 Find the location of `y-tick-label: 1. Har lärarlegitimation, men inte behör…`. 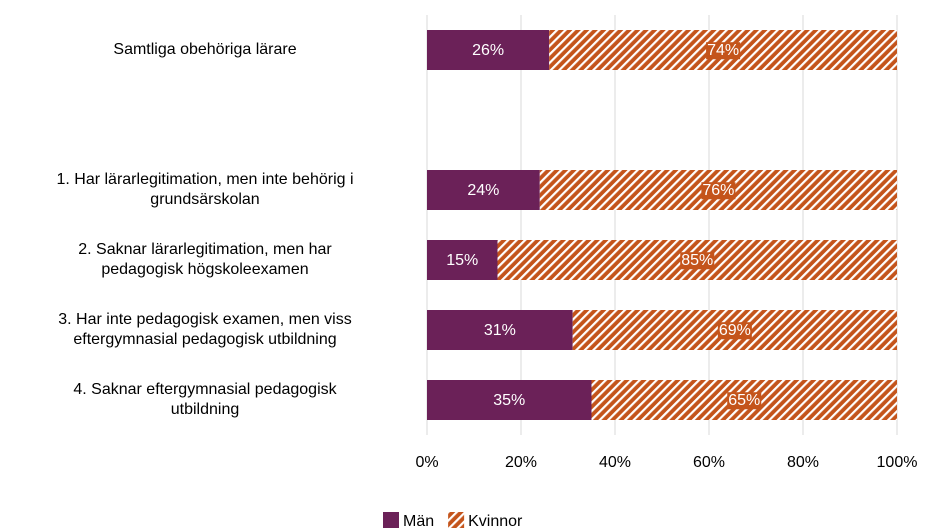

y-tick-label: 1. Har lärarlegitimation, men inte behör… is located at coordinates (205, 189).